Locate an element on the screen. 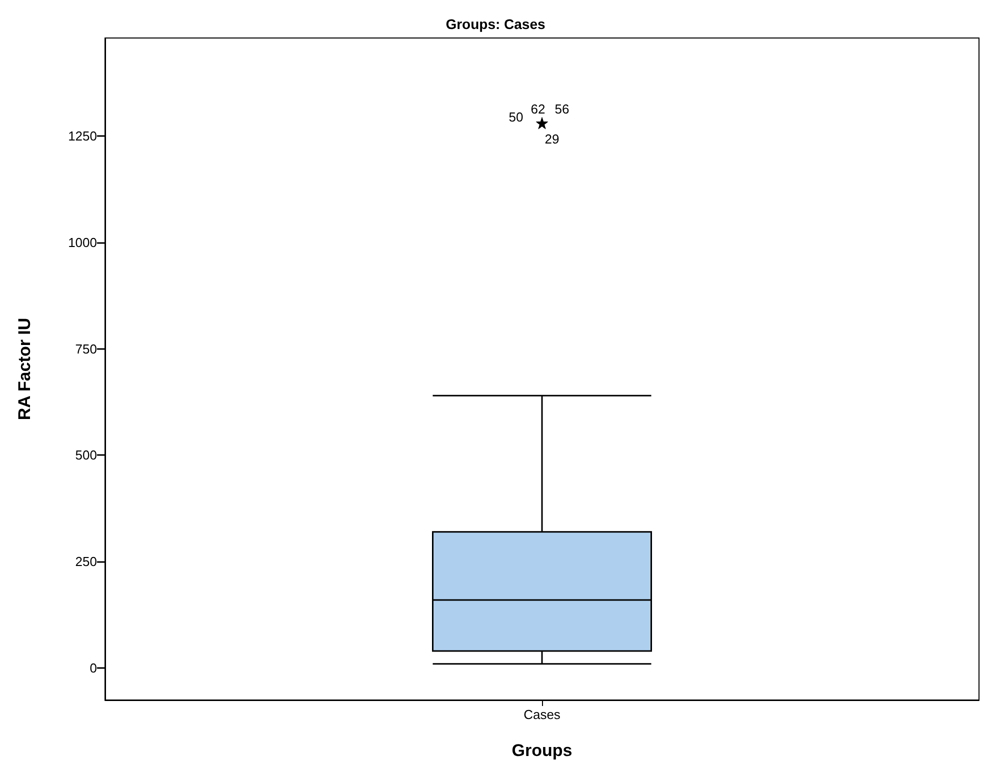  annotation: 56 is located at coordinates (562, 109).